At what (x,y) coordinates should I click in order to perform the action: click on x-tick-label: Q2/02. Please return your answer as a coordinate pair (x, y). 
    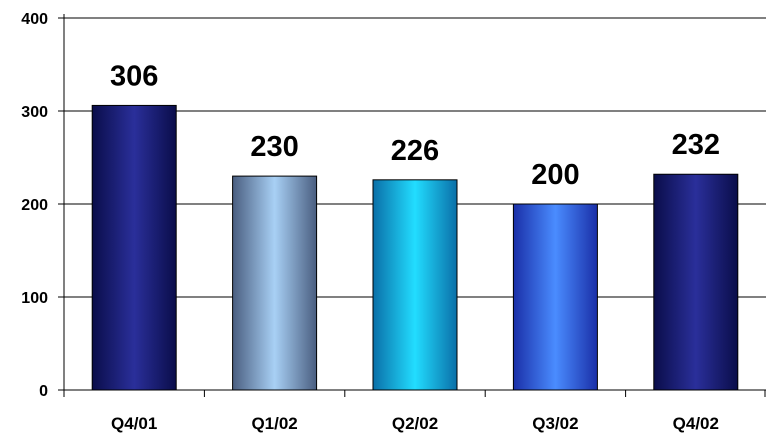
    Looking at the image, I should click on (415, 423).